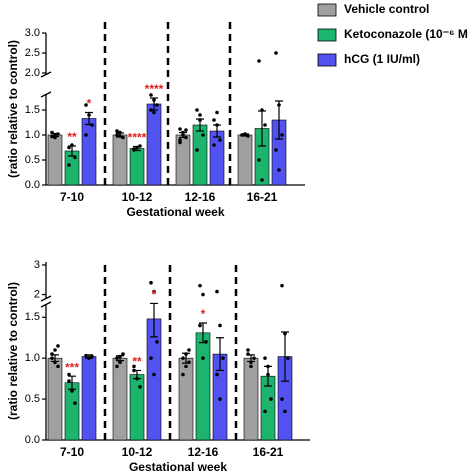 The image size is (474, 474). Describe the element at coordinates (154, 320) in the screenshot. I see `error-bar` at that location.